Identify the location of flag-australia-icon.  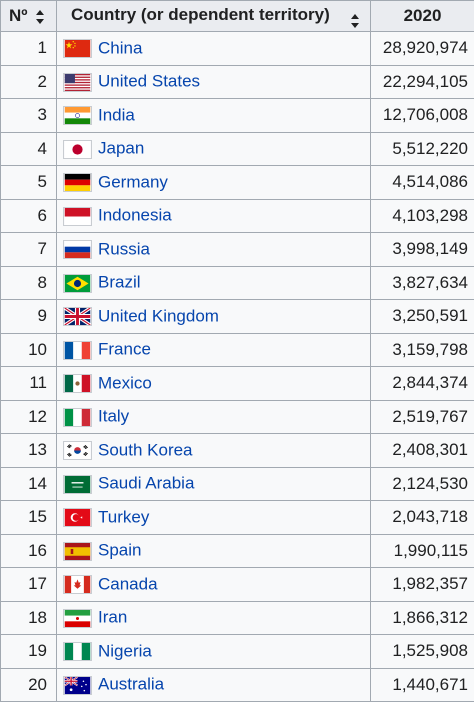
(77, 685).